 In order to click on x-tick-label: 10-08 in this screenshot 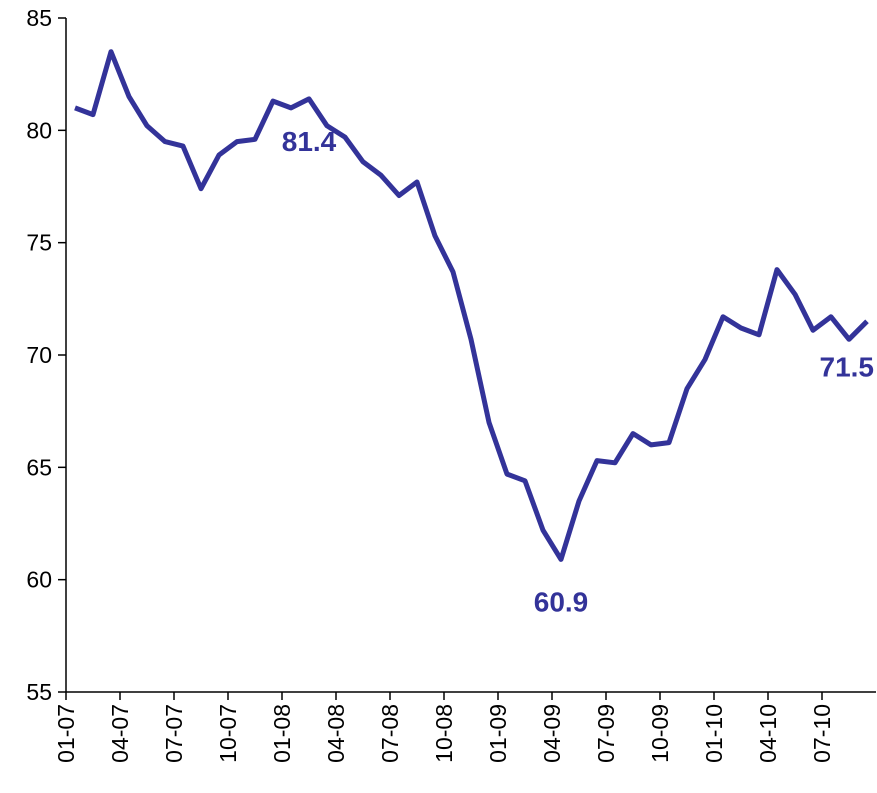, I will do `click(444, 733)`.